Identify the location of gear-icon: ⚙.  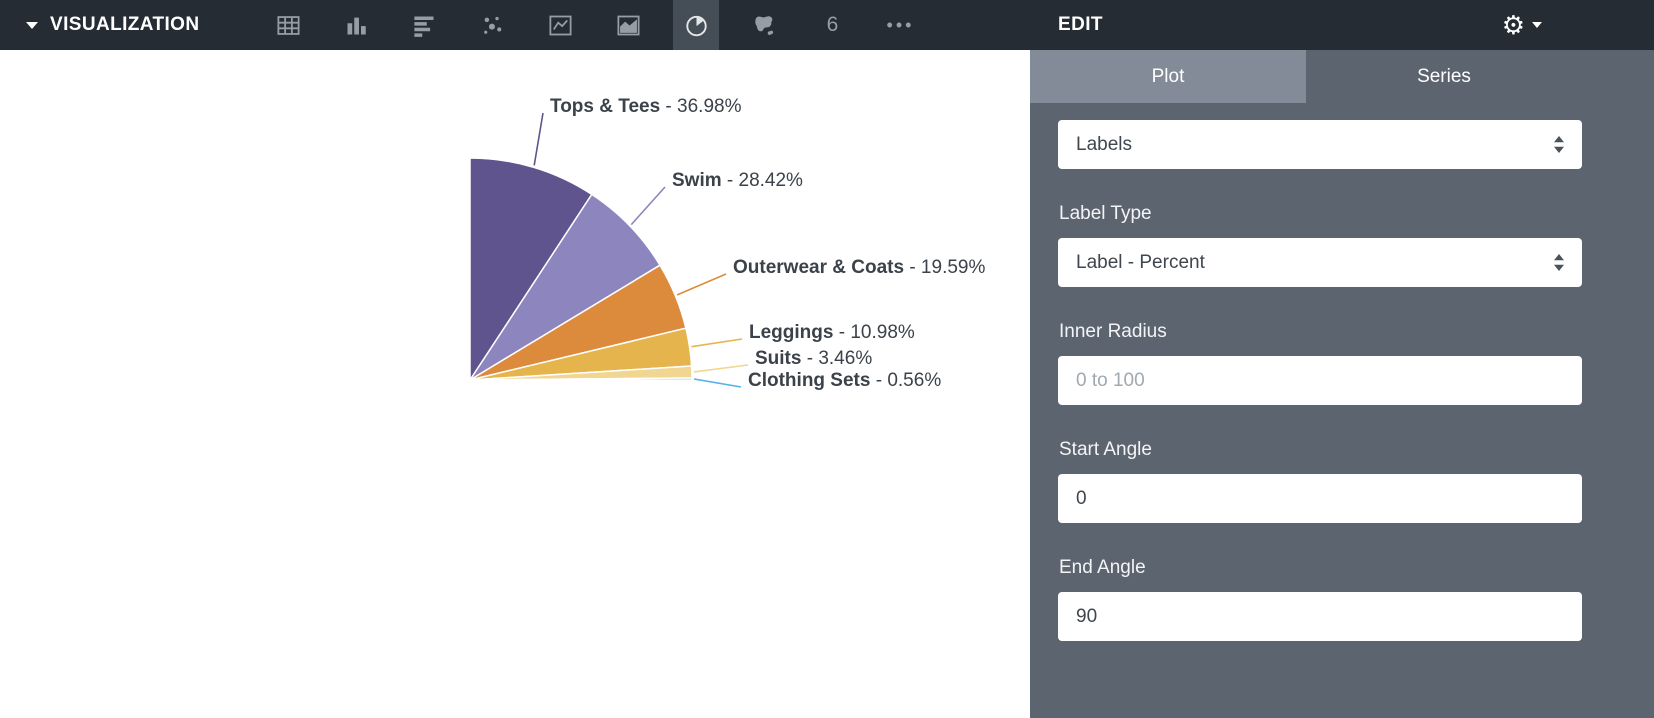
(1513, 25).